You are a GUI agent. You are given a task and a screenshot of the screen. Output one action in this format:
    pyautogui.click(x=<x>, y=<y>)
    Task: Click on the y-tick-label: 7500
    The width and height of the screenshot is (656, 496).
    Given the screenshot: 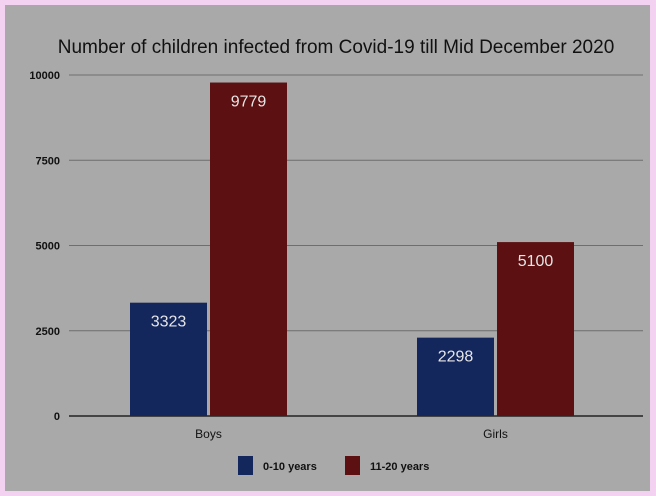 What is the action you would take?
    pyautogui.click(x=48, y=161)
    